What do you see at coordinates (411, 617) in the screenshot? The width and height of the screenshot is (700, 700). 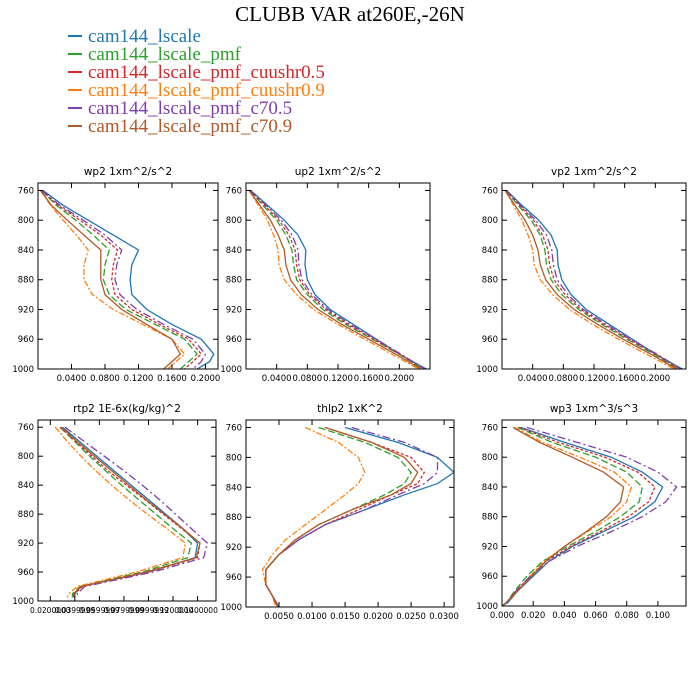 I see `x-tick-label: 0.0250` at bounding box center [411, 617].